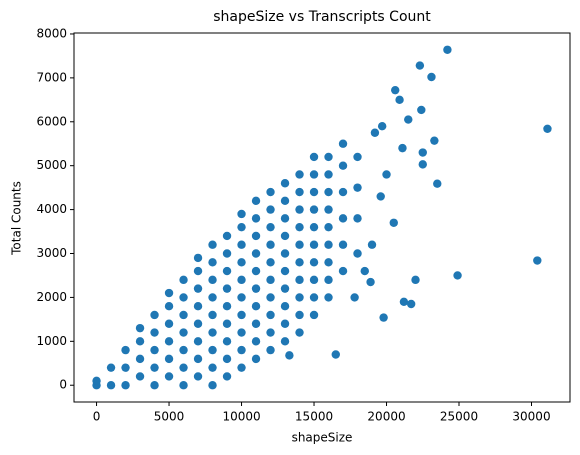  I want to click on y-tick-label: 8000, so click(51, 33).